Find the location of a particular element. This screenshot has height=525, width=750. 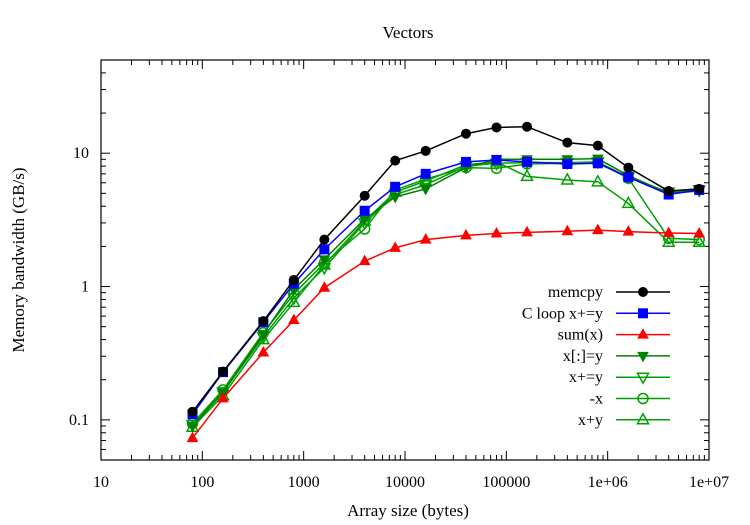

x-tick-label: 1000 is located at coordinates (304, 482).